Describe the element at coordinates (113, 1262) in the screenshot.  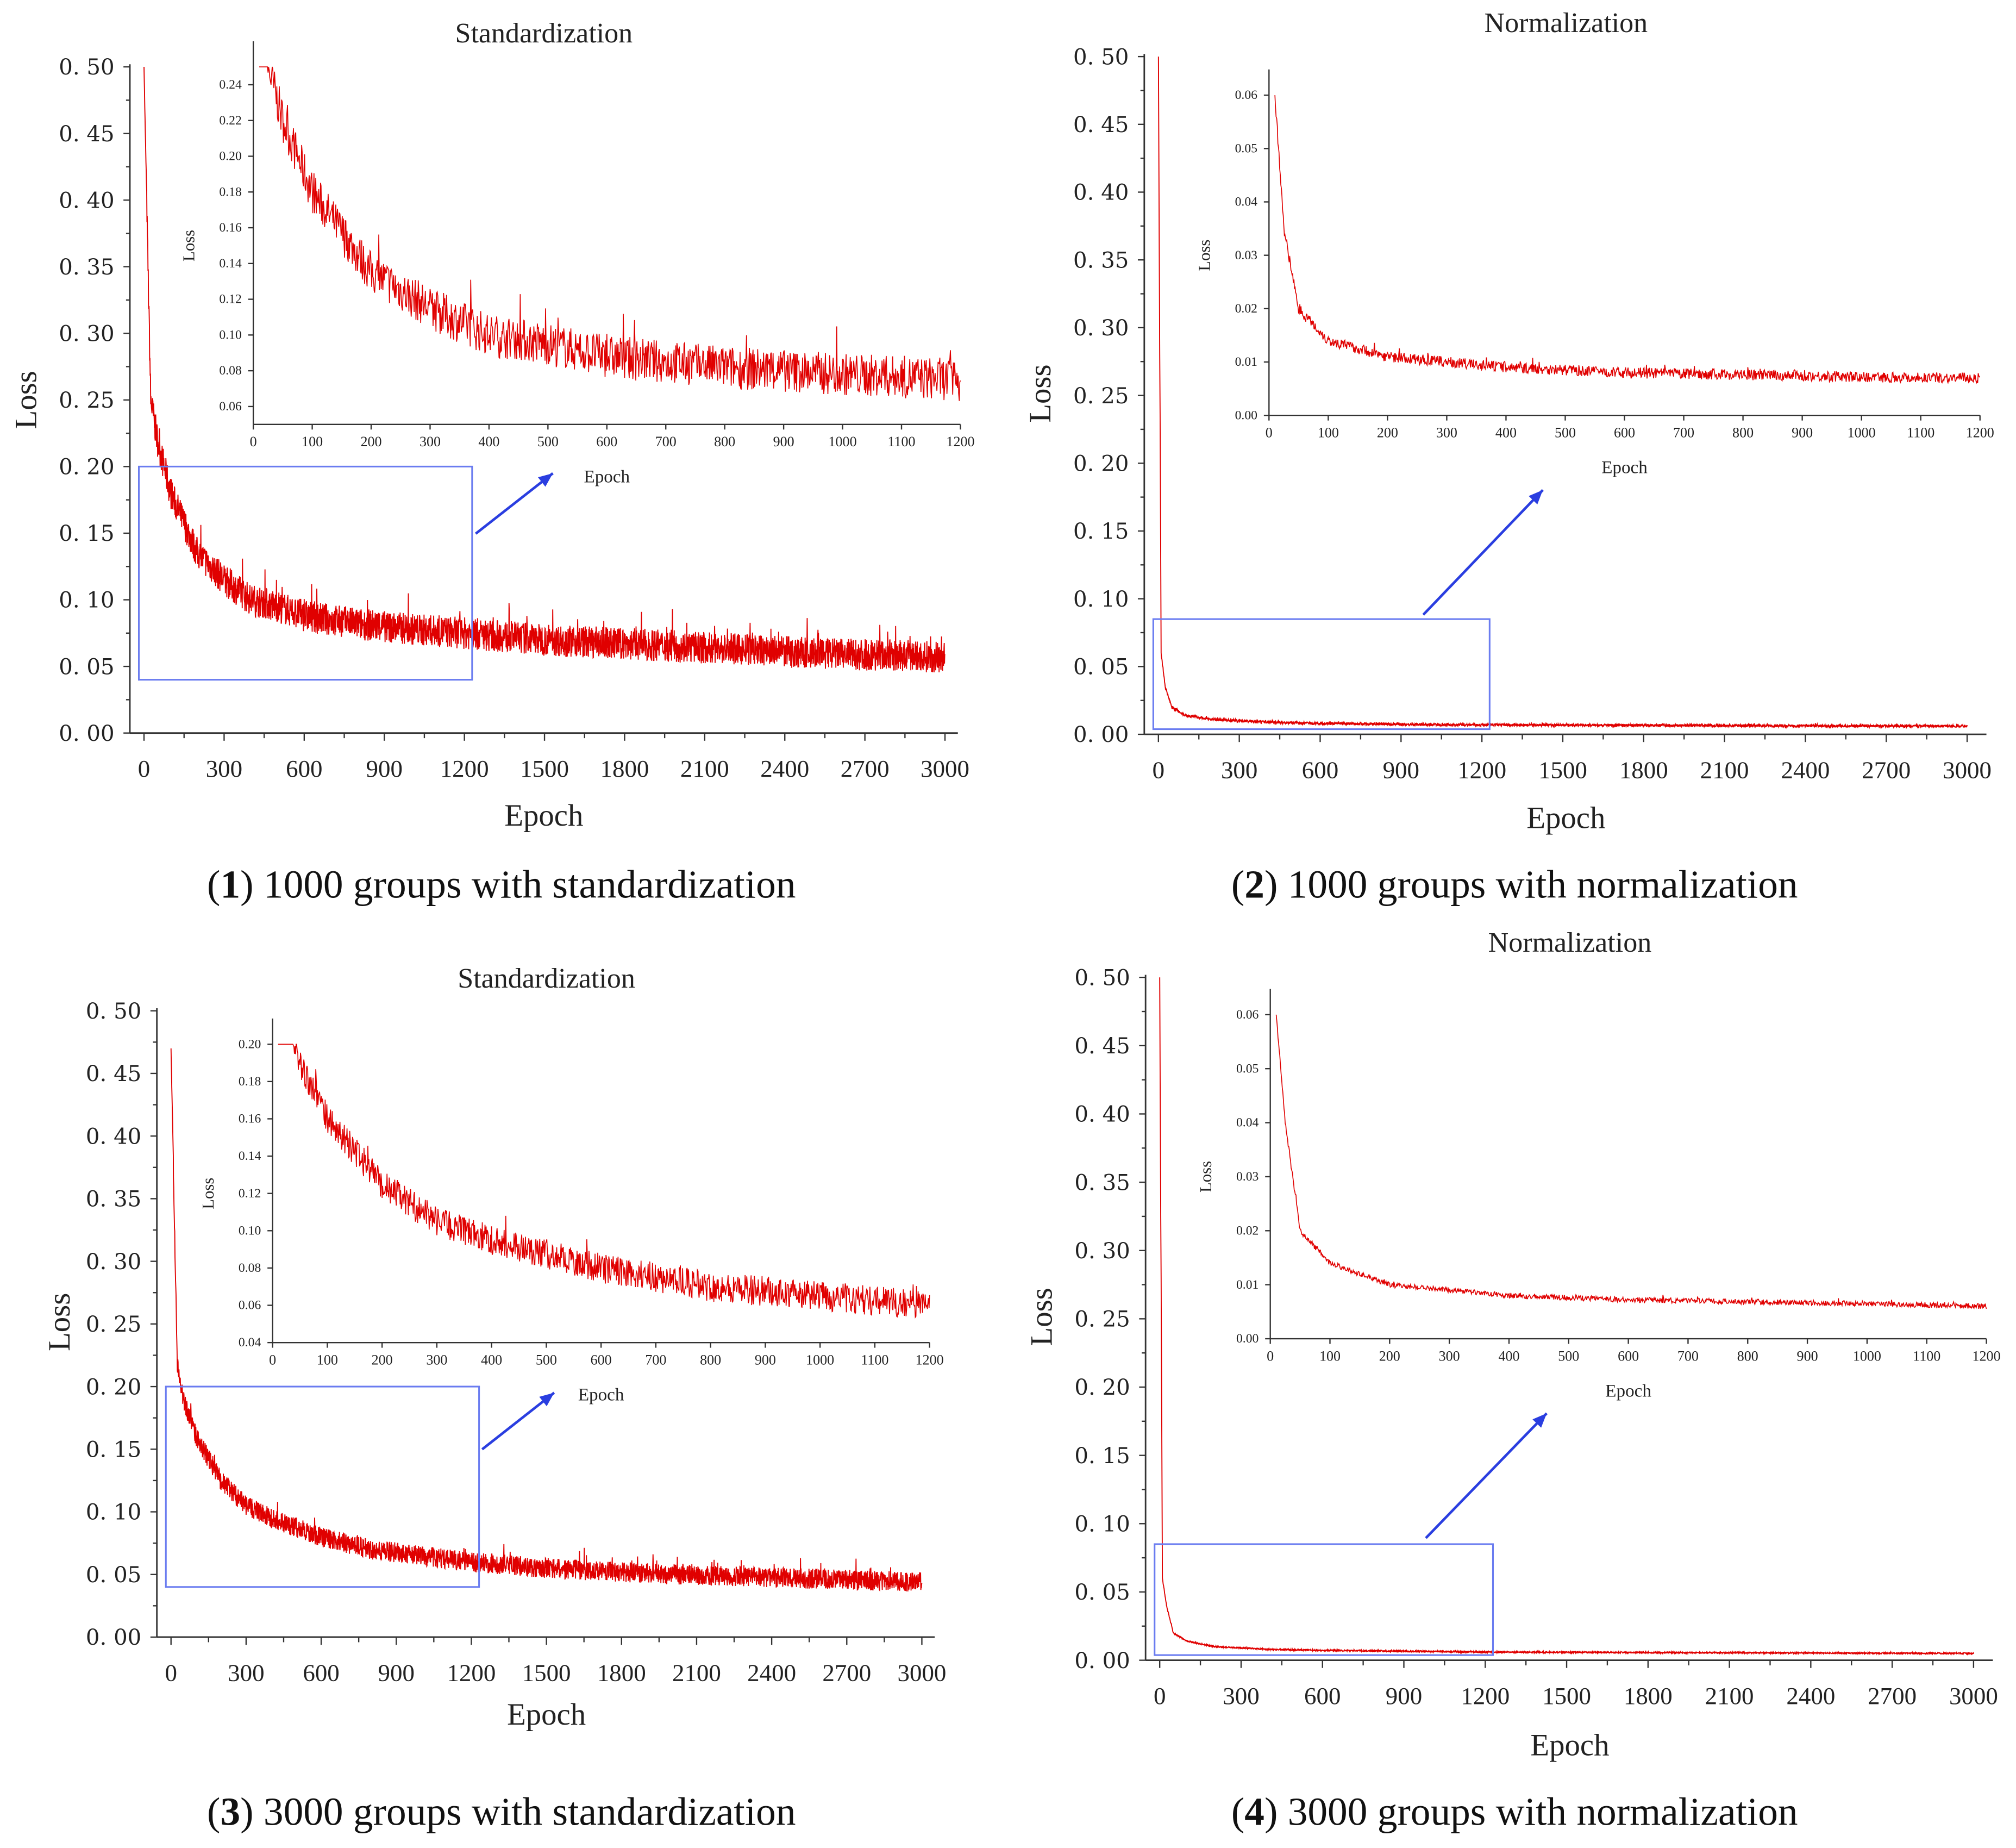
I see `y-tick-label: 0. 30` at that location.